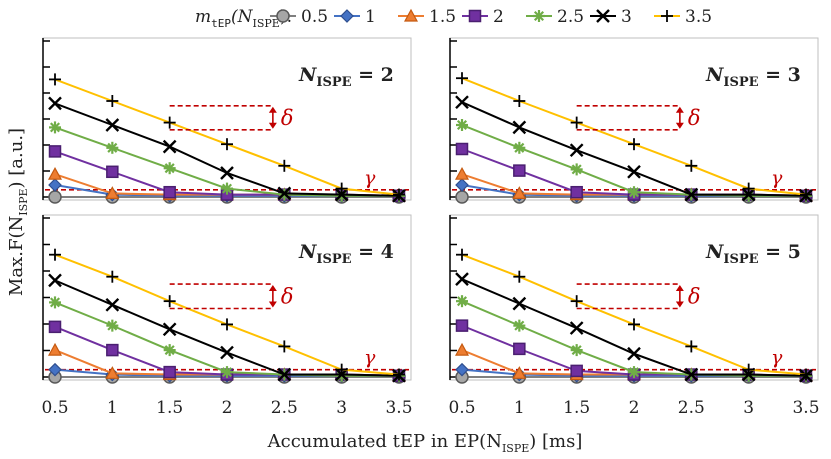 The width and height of the screenshot is (831, 459). What do you see at coordinates (442, 17) in the screenshot?
I see `legend-label: 1.5` at bounding box center [442, 17].